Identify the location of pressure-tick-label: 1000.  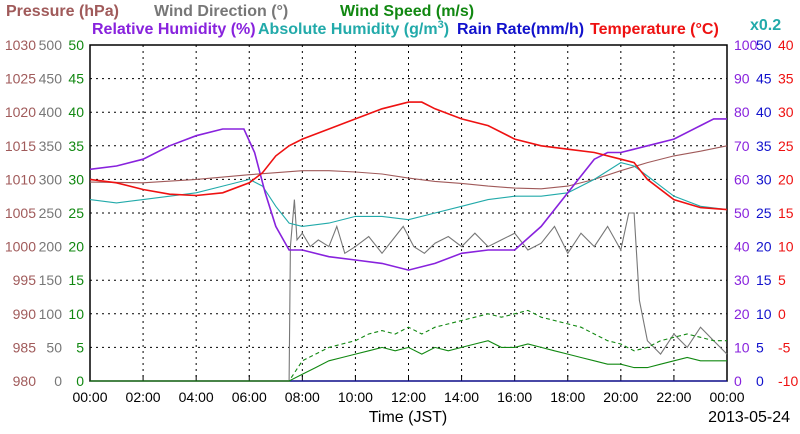
(20, 247).